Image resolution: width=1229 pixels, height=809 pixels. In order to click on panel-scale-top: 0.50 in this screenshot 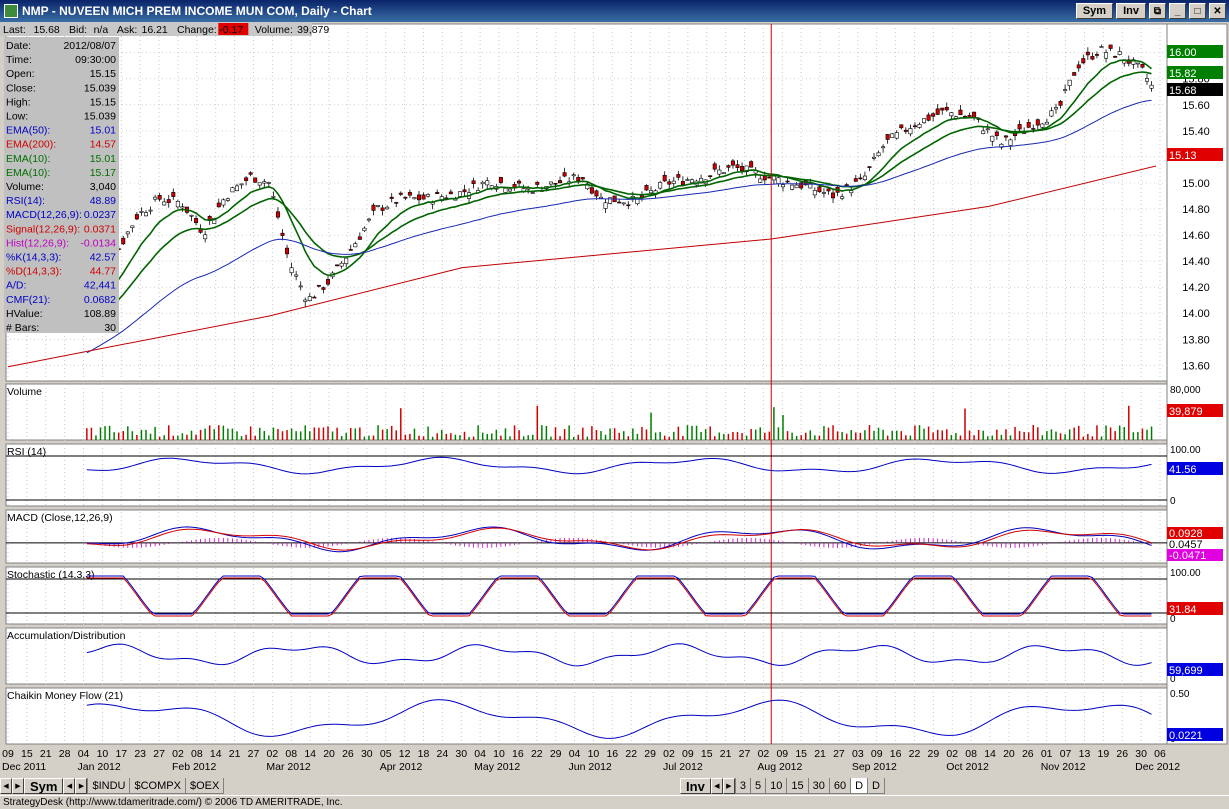, I will do `click(1180, 694)`.